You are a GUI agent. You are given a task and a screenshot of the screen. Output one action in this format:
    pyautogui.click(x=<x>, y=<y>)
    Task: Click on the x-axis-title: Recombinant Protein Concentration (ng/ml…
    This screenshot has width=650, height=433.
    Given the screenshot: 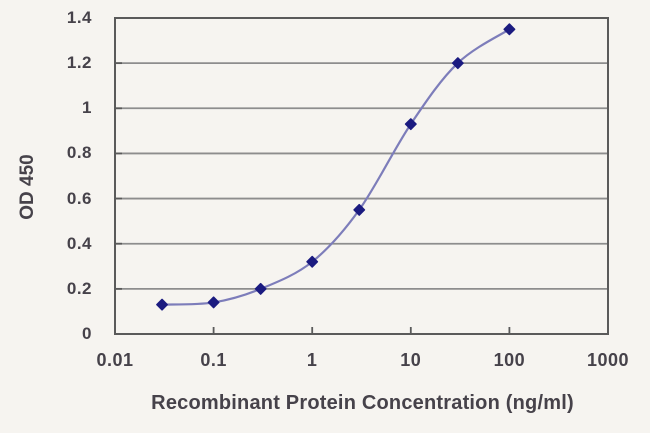 What is the action you would take?
    pyautogui.click(x=362, y=403)
    